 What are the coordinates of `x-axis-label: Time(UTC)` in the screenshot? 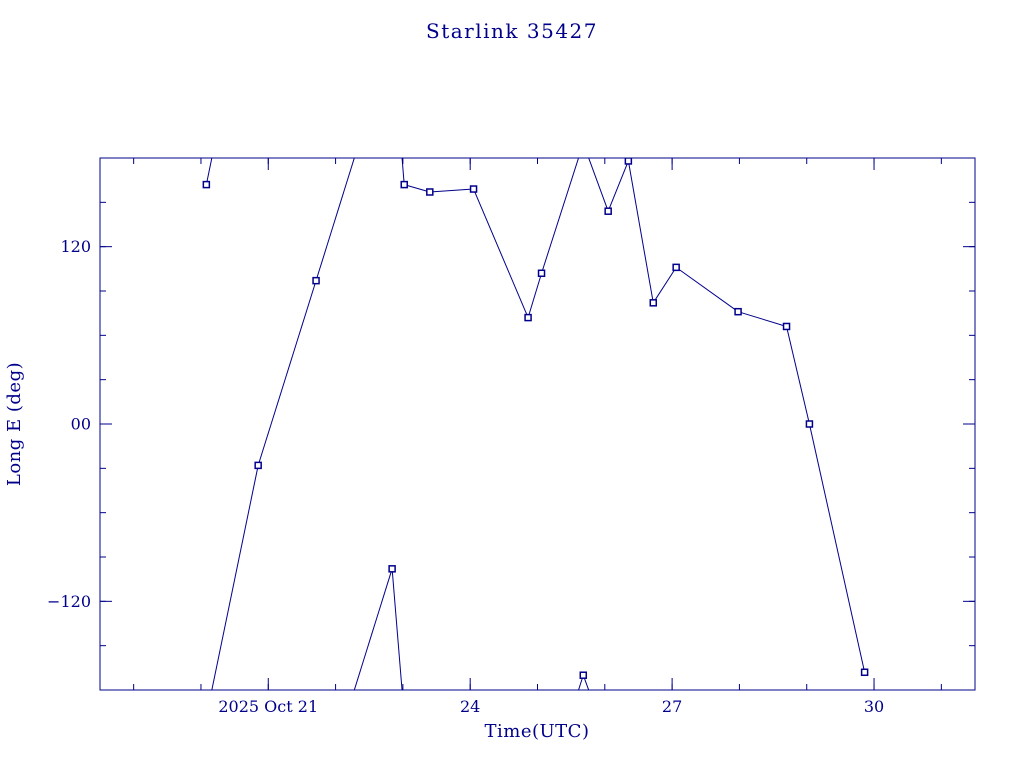 It's located at (537, 731).